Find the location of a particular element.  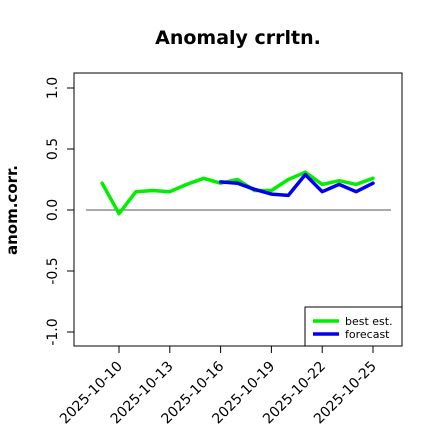

series-line-forecast is located at coordinates (296, 185).